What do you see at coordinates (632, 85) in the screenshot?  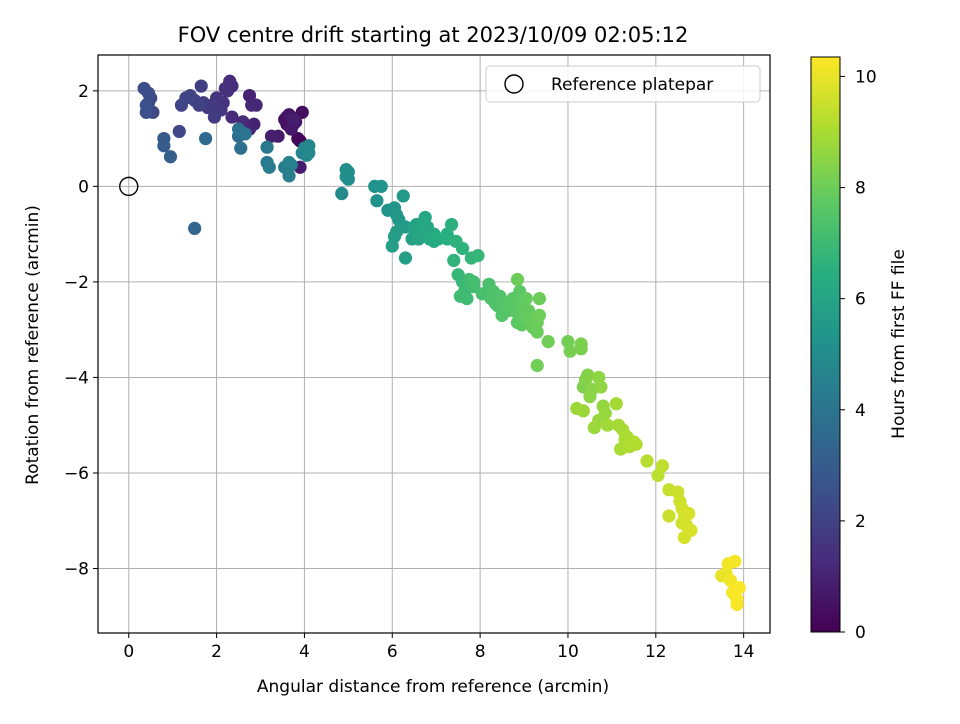 I see `legend-label-reference: Reference platepar` at bounding box center [632, 85].